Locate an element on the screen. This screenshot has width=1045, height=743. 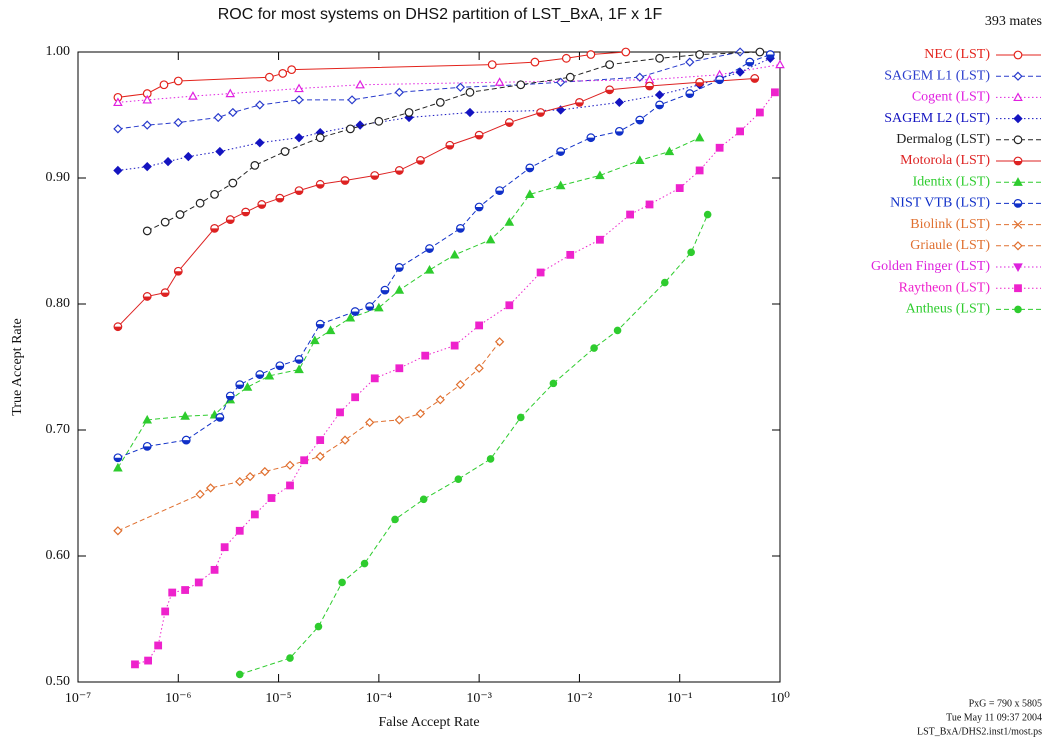
x-tick-label: 10⁻⁴ is located at coordinates (379, 698).